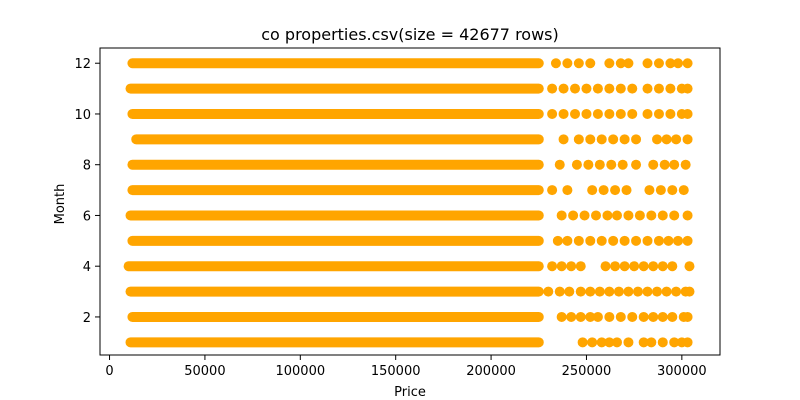  What do you see at coordinates (82, 64) in the screenshot?
I see `y-tick-label: 12` at bounding box center [82, 64].